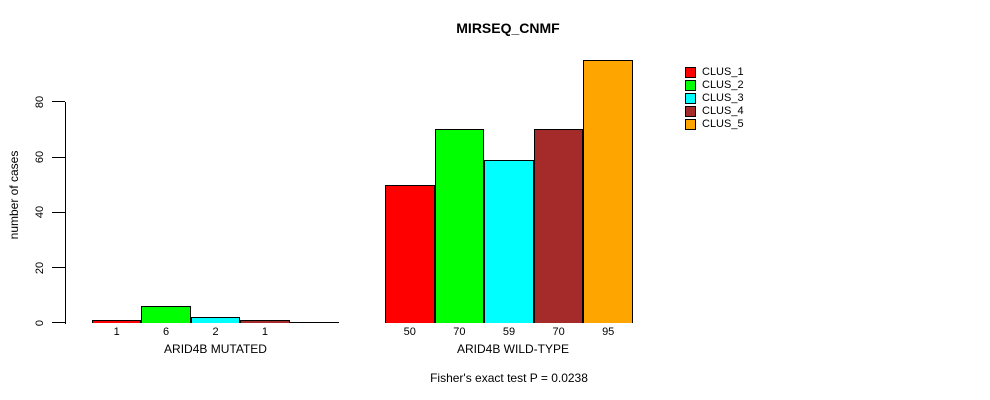 The width and height of the screenshot is (990, 400). What do you see at coordinates (509, 378) in the screenshot?
I see `fisher-test-annotation: Fisher's exact test P = 0.0238` at bounding box center [509, 378].